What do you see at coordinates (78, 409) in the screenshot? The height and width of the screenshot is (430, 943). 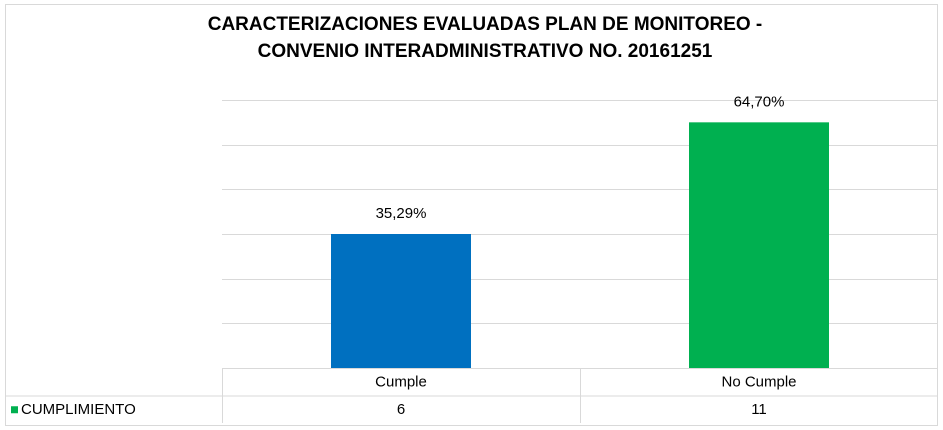 I see `legend-label: CUMPLIMIENTO` at bounding box center [78, 409].